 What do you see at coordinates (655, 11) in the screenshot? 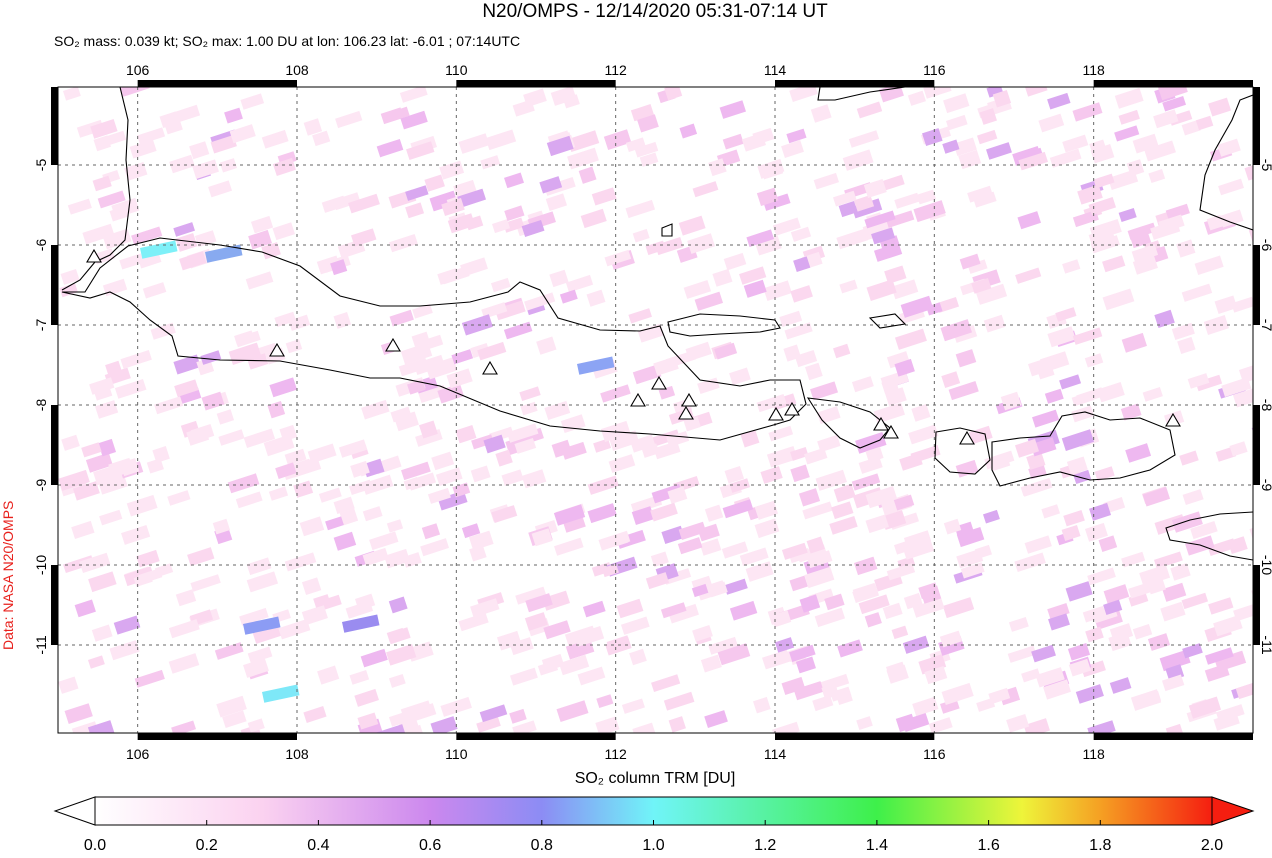
I see `title: N20/OMPS - 12/14/2020 05:31-07:14 UT` at bounding box center [655, 11].